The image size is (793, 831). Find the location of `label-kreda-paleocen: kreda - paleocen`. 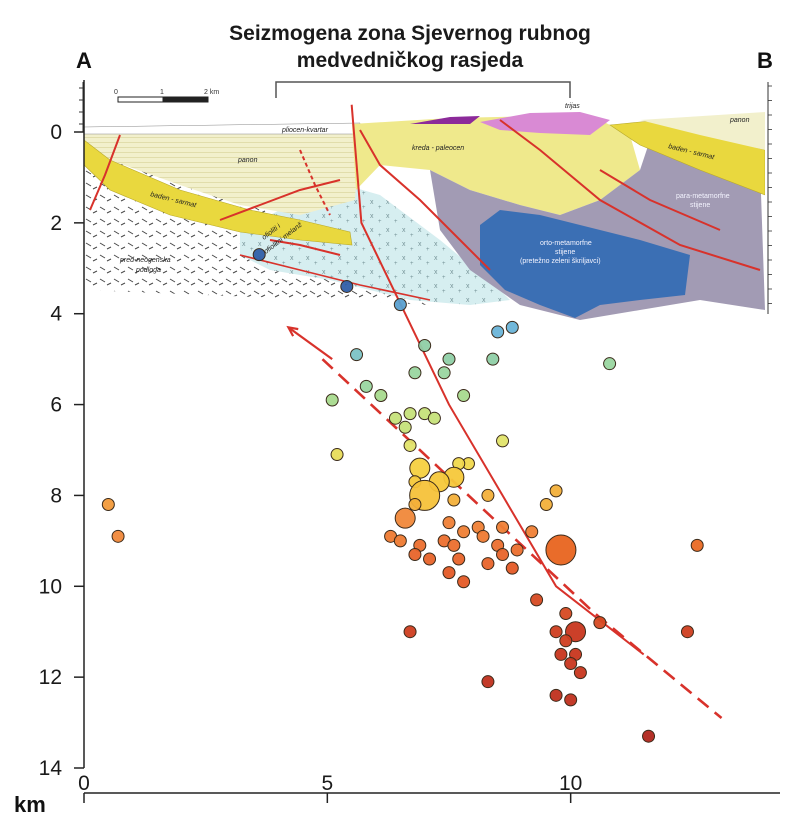

label-kreda-paleocen: kreda - paleocen is located at coordinates (438, 148).